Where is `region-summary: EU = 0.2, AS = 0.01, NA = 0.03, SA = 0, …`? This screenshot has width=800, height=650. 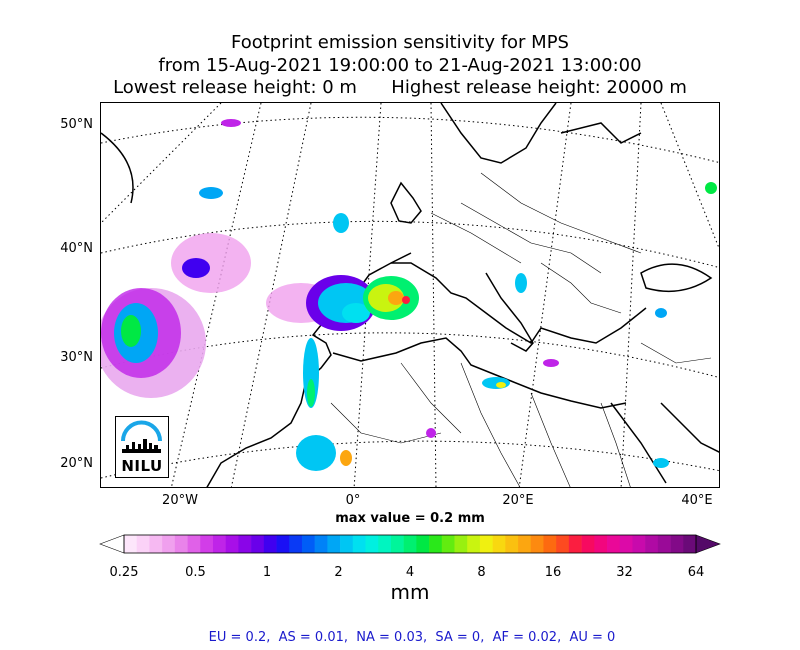
region-summary: EU = 0.2, AS = 0.01, NA = 0.03, SA = 0, … is located at coordinates (412, 637).